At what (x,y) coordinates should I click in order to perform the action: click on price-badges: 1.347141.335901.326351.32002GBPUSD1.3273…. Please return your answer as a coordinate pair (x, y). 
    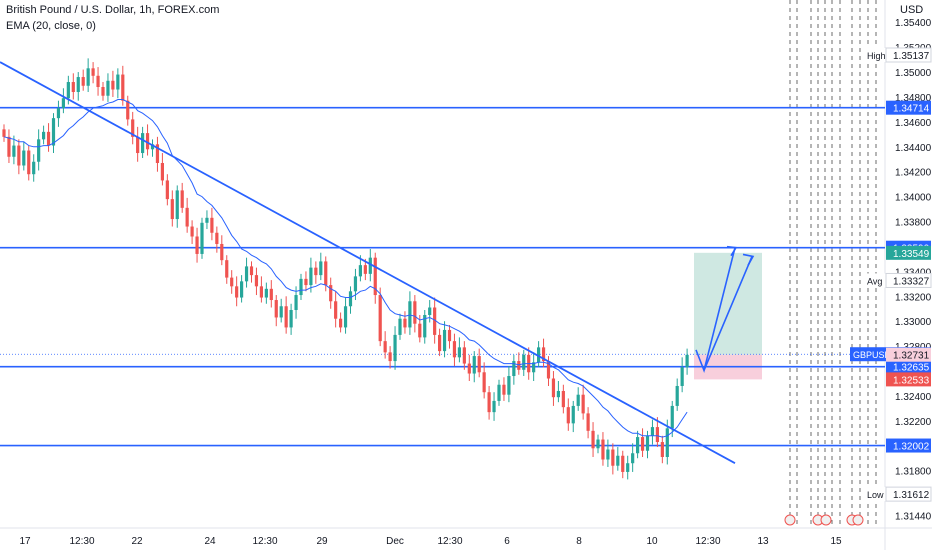
    Looking at the image, I should click on (858, 286).